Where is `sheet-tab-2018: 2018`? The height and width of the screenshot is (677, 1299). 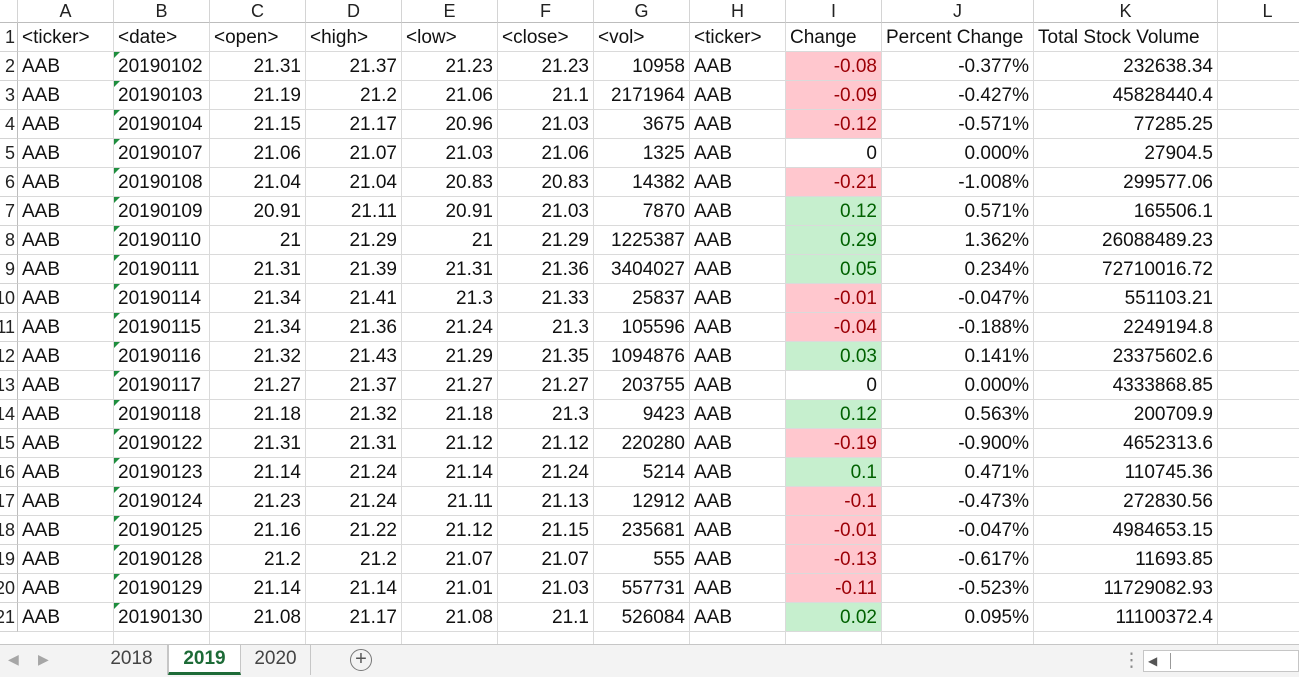
sheet-tab-2018: 2018 is located at coordinates (132, 660).